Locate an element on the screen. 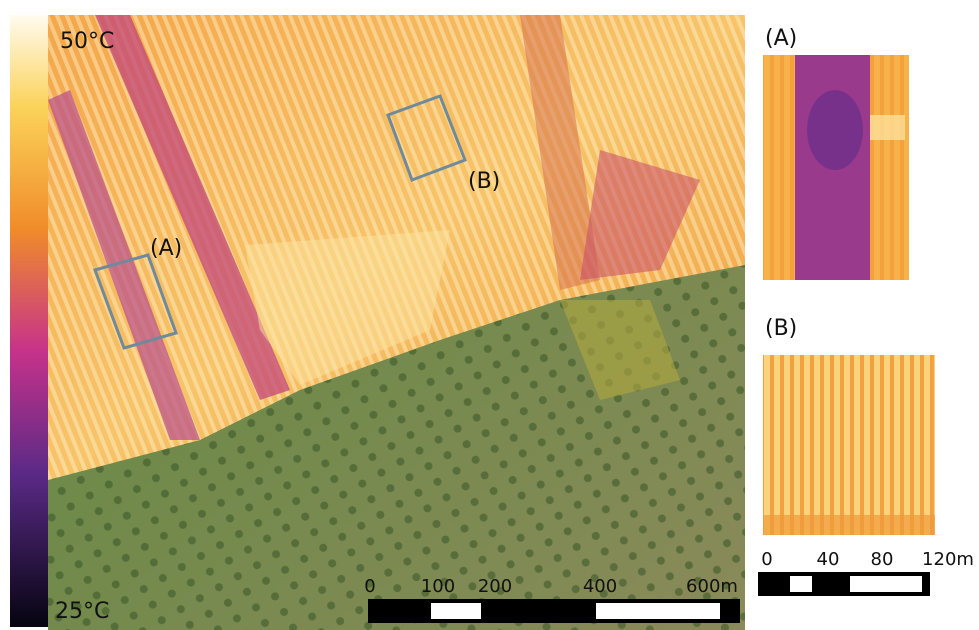  map-label: (B) is located at coordinates (484, 181).